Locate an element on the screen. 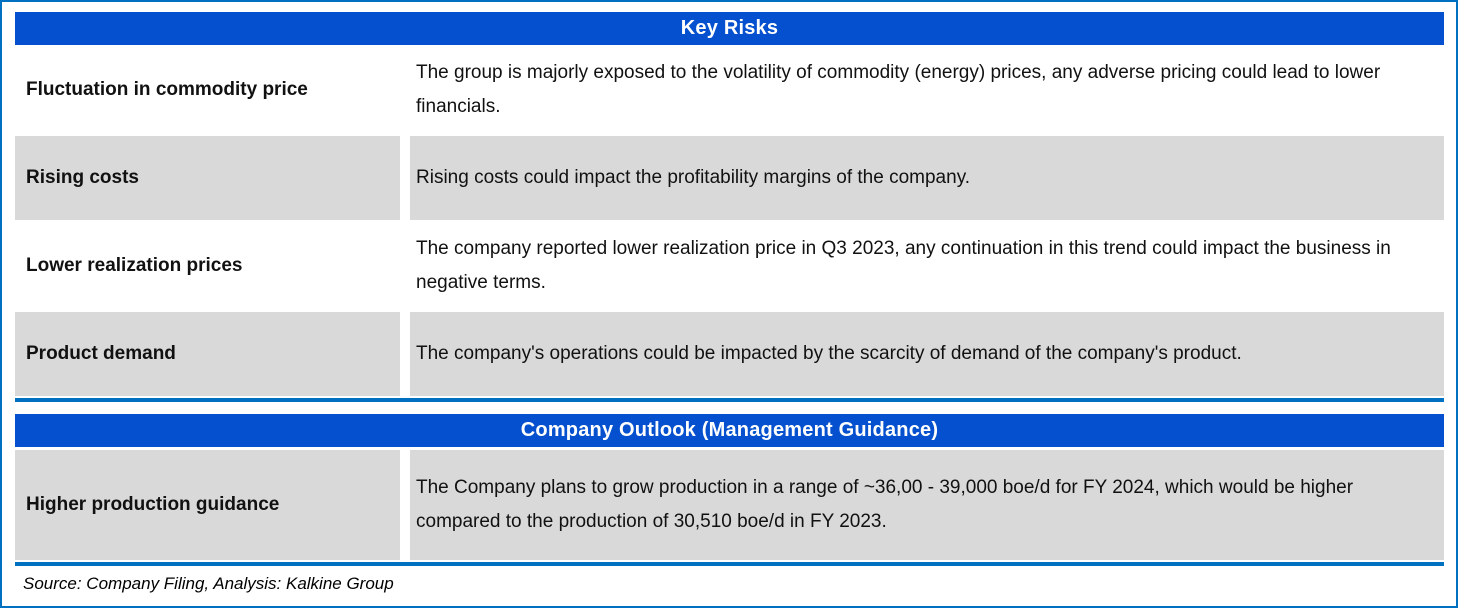 This screenshot has width=1458, height=608. row-label-cell: Fluctuation in commodity price is located at coordinates (207, 90).